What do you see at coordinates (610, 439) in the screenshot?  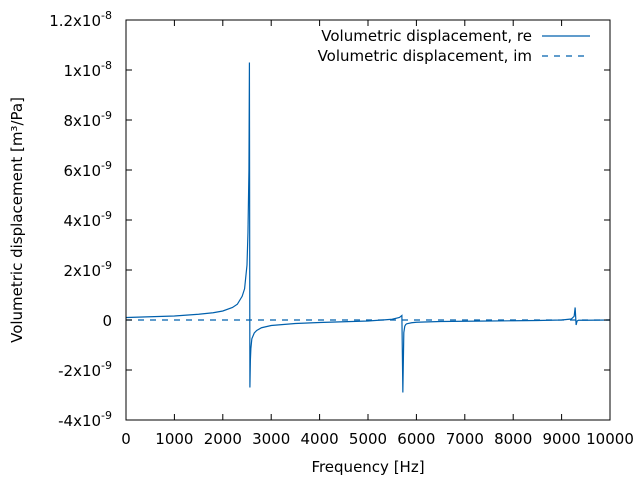 I see `x-tick-label: 10000` at bounding box center [610, 439].